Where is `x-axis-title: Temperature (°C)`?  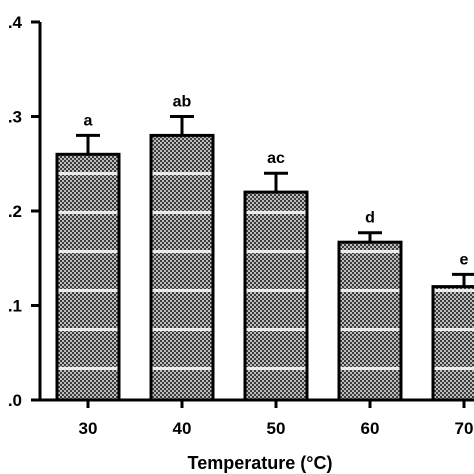 x-axis-title: Temperature (°C) is located at coordinates (260, 463).